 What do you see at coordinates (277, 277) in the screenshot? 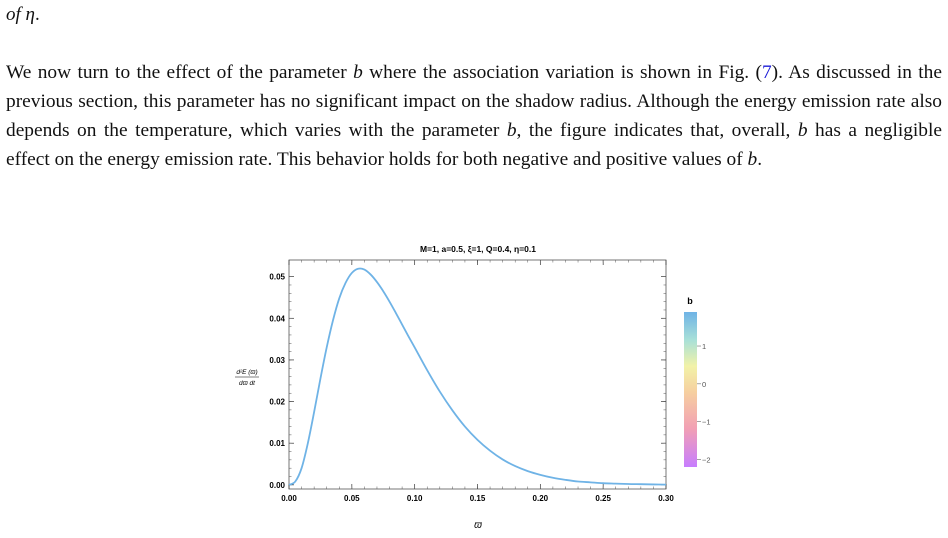
I see `y-tick-label: 0.05` at bounding box center [277, 277].